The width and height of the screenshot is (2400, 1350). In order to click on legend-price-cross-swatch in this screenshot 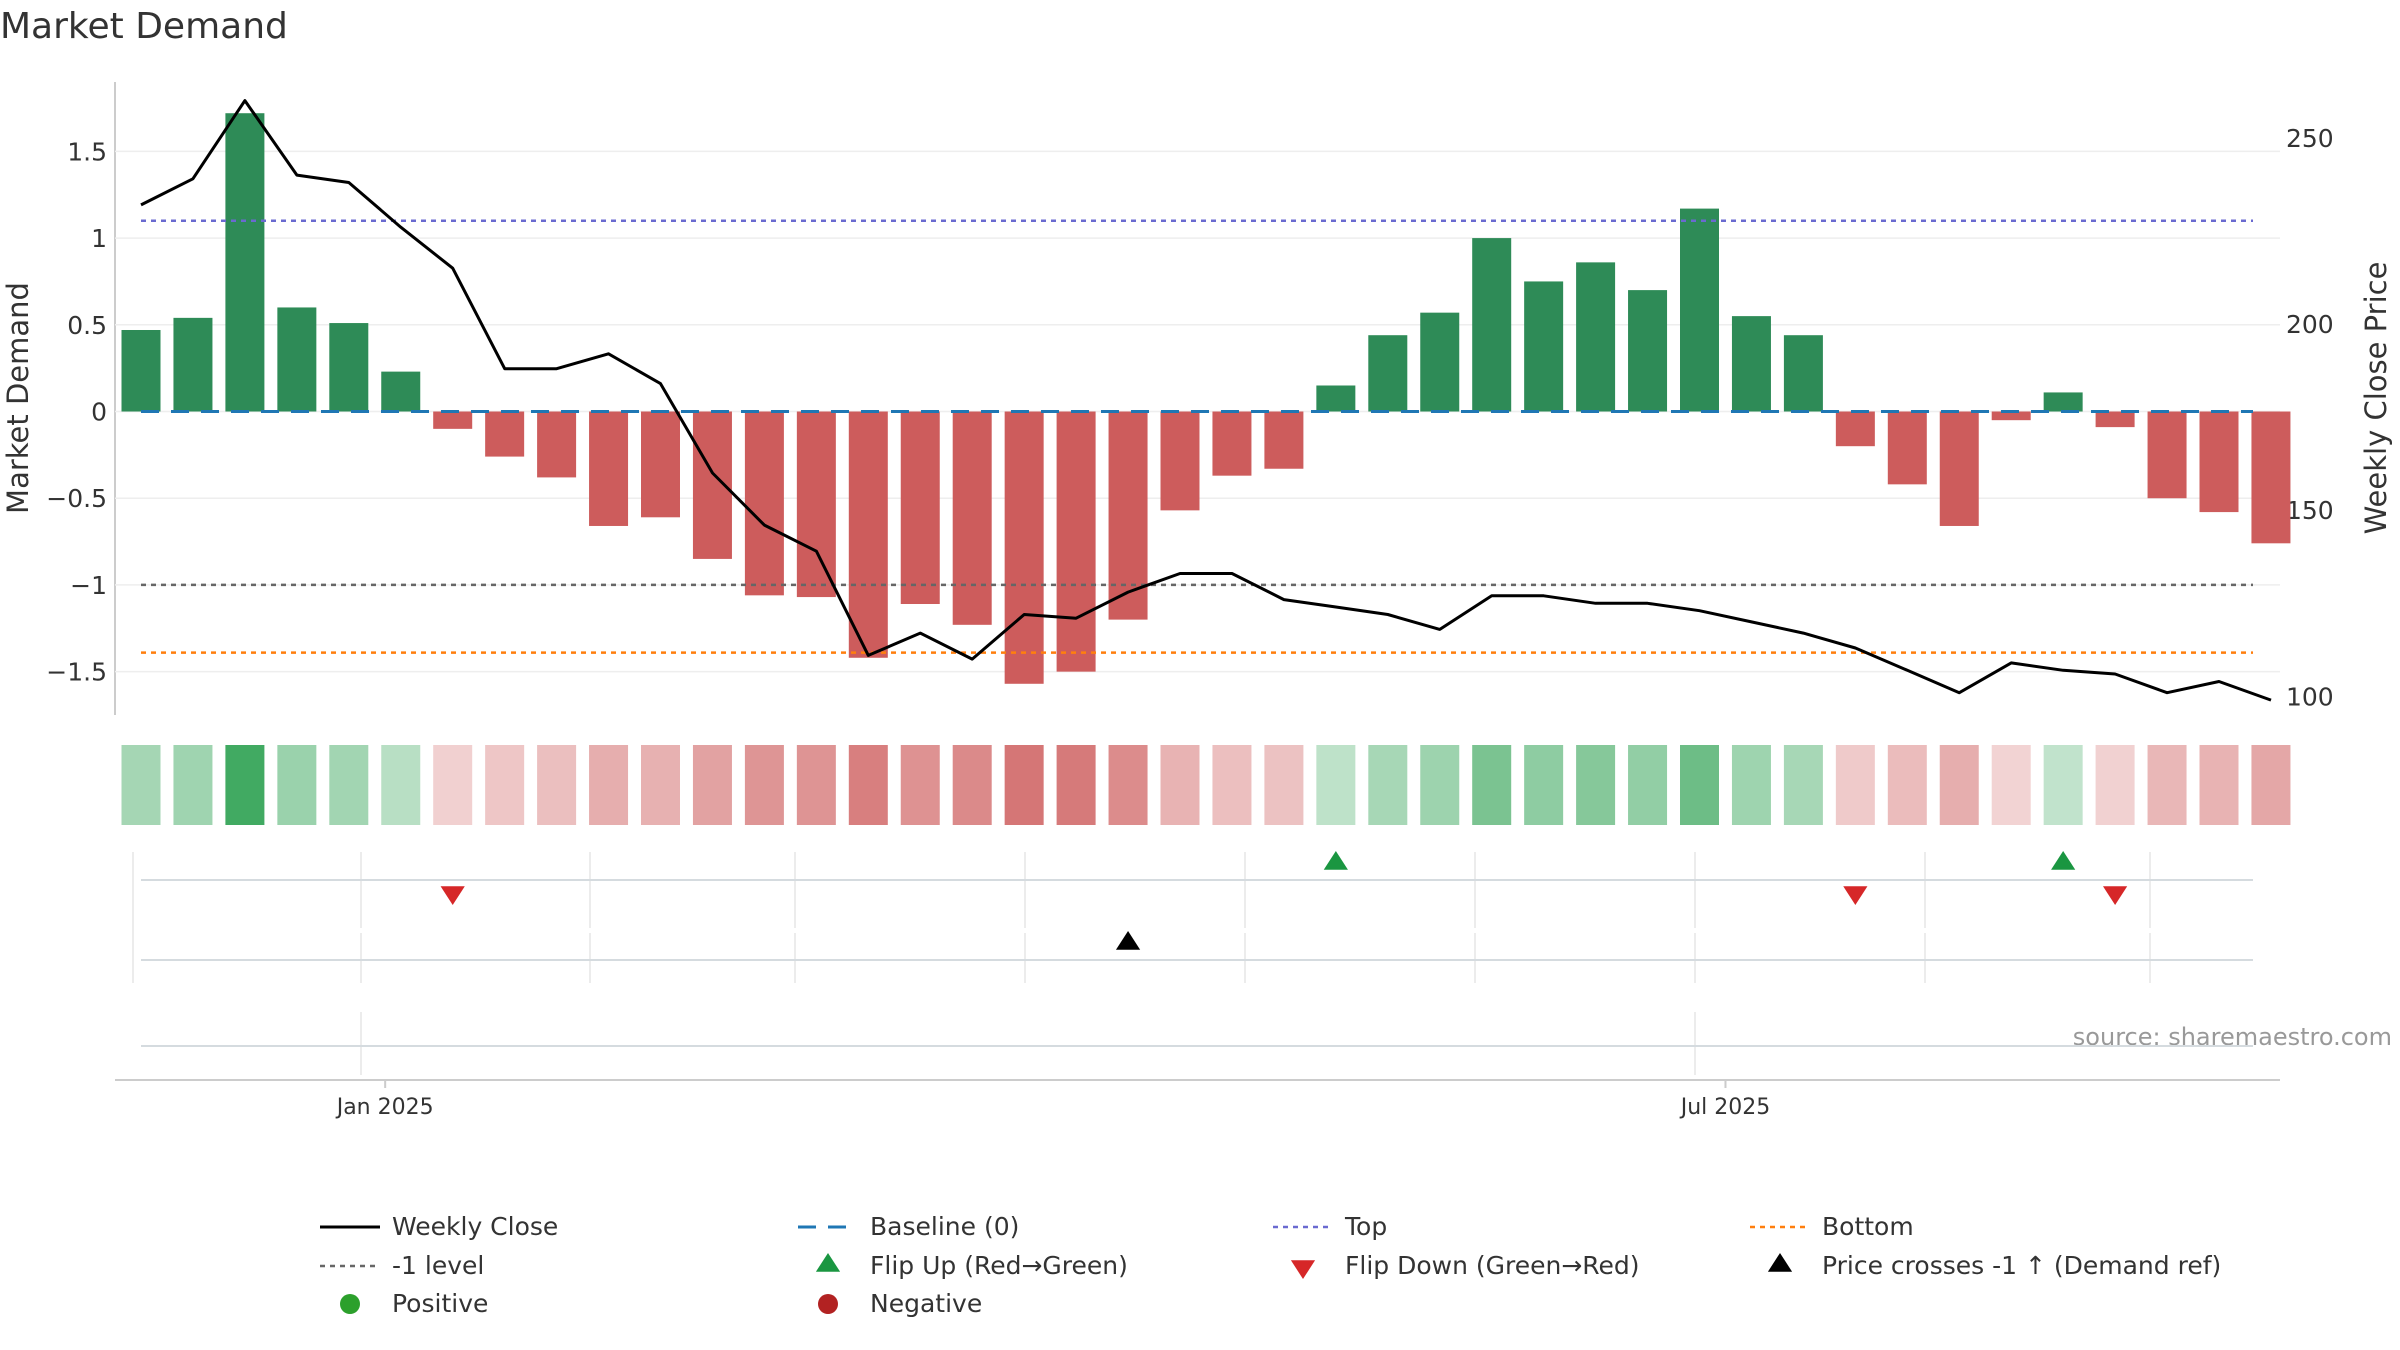, I will do `click(1780, 1262)`.